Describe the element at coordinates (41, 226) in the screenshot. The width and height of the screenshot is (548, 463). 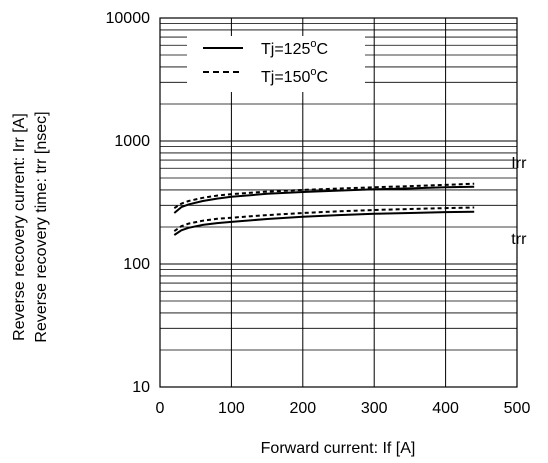
I see `y-axis-label-trr: Reverse recovery time: trr [nsec]` at that location.